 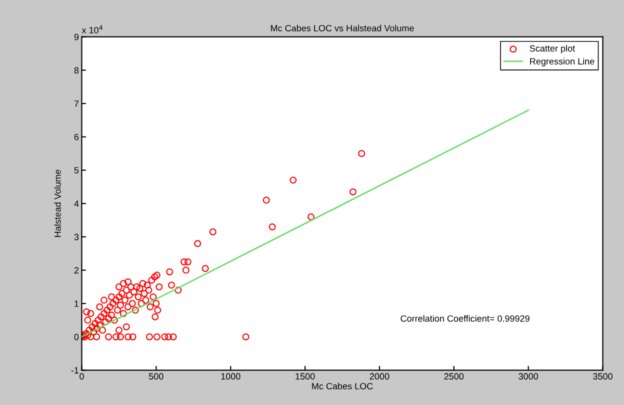 I want to click on y-tick-label: 2, so click(x=76, y=270).